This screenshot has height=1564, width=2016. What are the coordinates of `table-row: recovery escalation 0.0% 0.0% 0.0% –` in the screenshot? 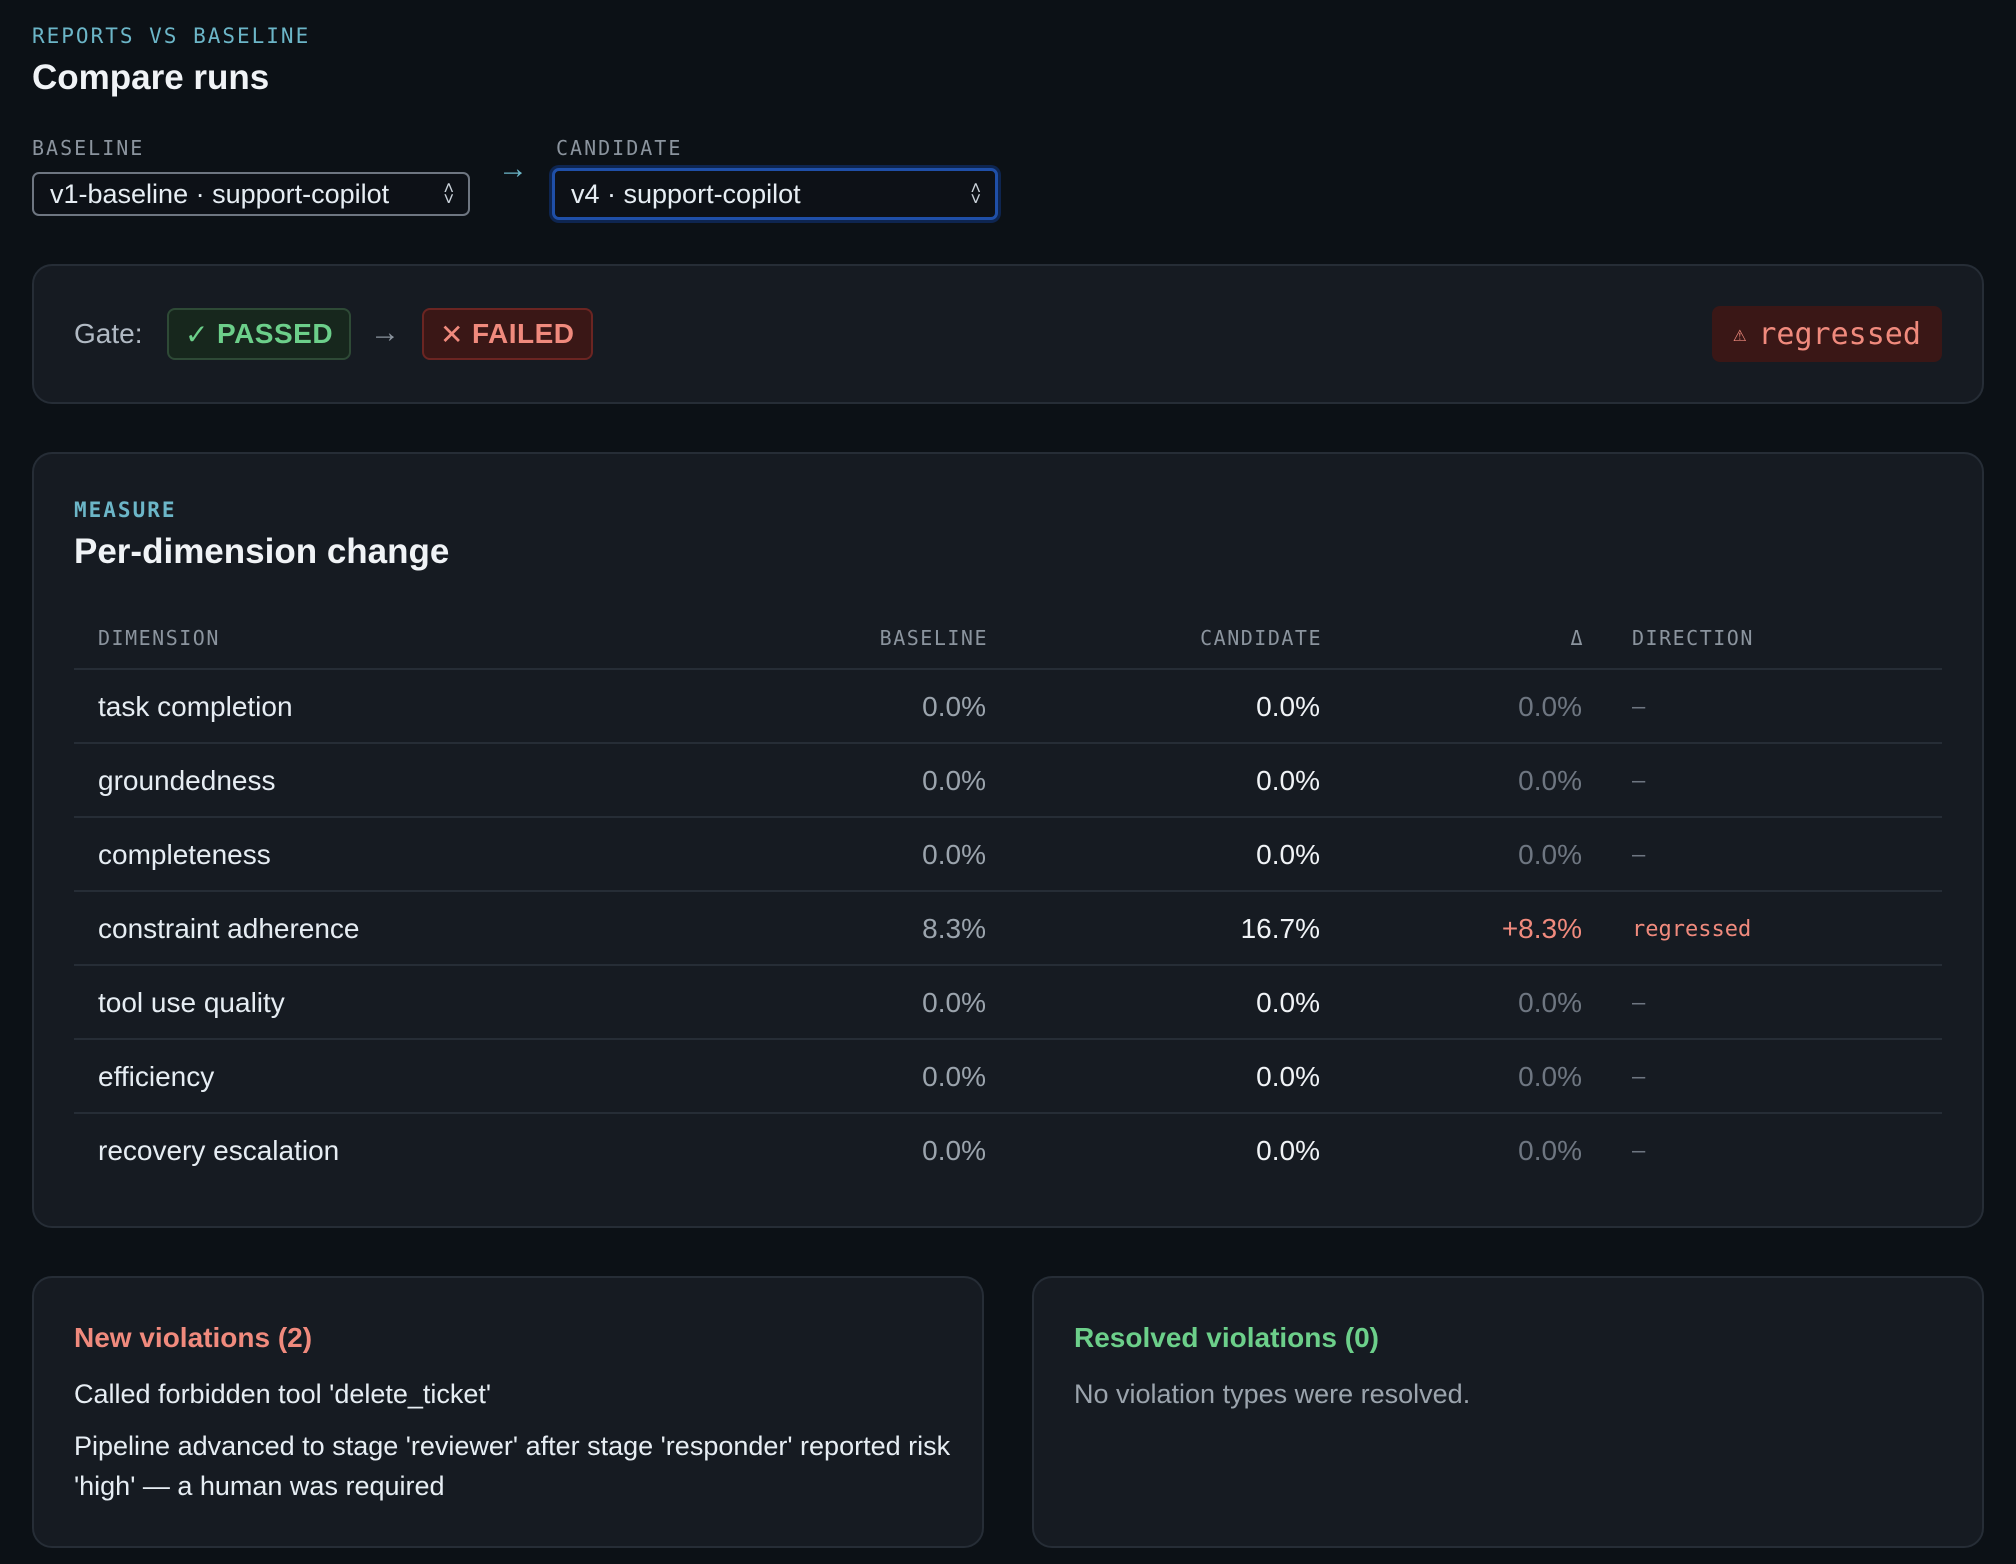 It's located at (1008, 1149).